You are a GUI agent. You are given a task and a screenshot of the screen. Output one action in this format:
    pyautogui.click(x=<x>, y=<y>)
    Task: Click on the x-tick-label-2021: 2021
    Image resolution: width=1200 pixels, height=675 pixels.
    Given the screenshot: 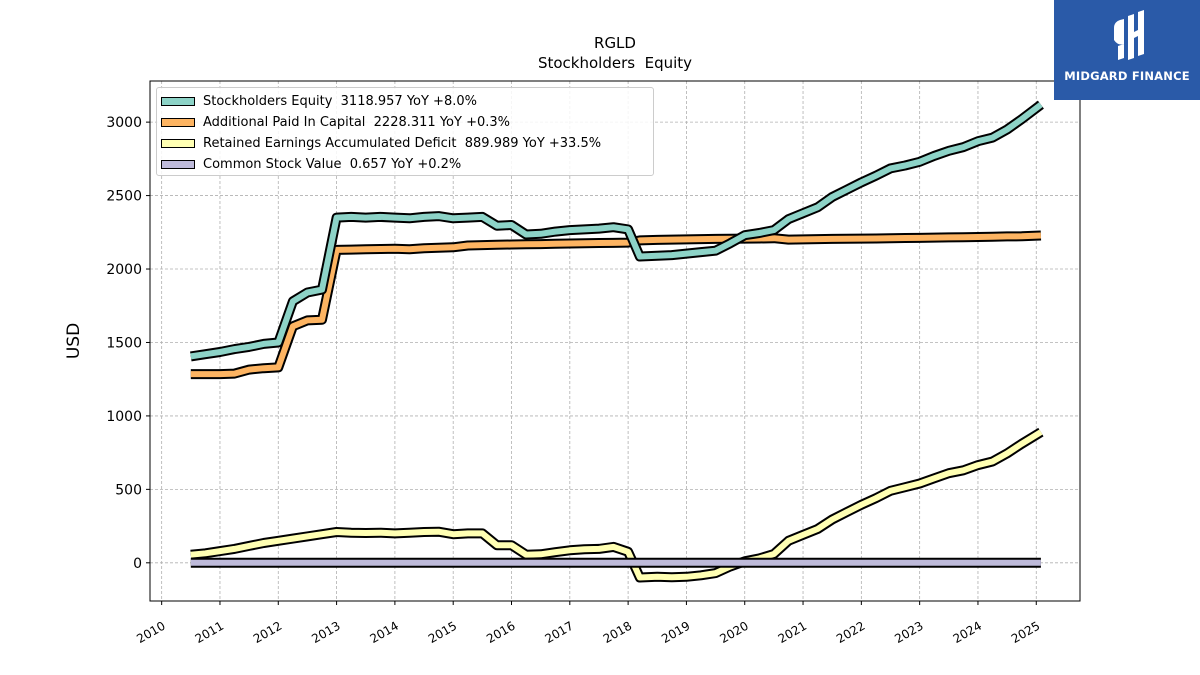 What is the action you would take?
    pyautogui.click(x=792, y=632)
    